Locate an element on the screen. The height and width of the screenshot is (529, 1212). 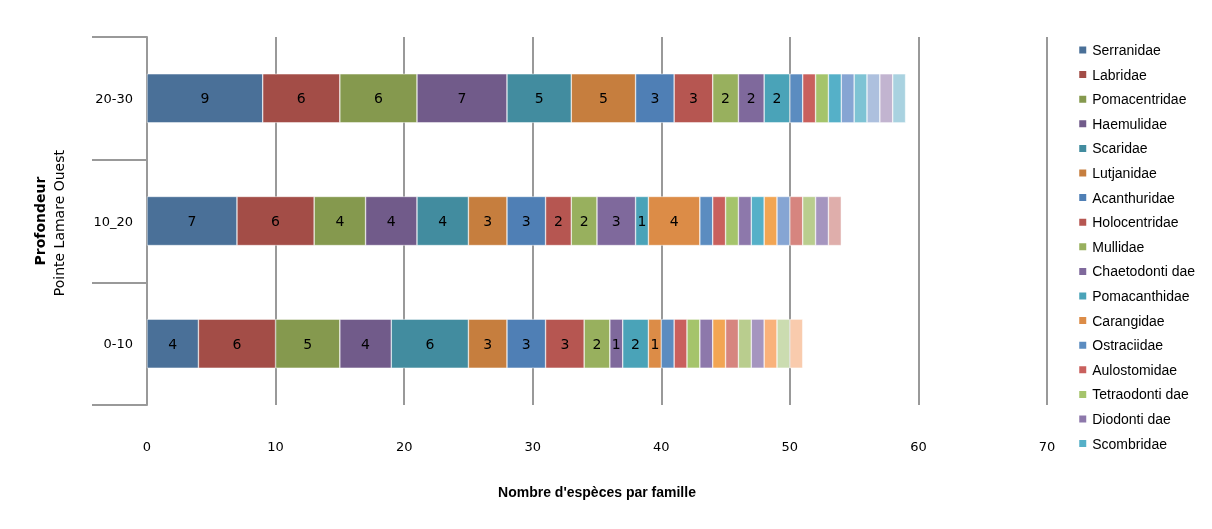
x-tick-label: 50 is located at coordinates (790, 446).